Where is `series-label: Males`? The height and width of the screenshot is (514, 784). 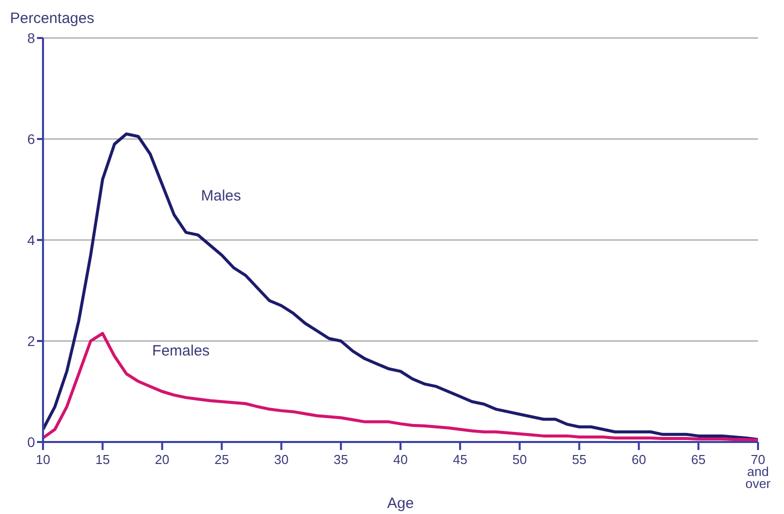
series-label: Males is located at coordinates (221, 195).